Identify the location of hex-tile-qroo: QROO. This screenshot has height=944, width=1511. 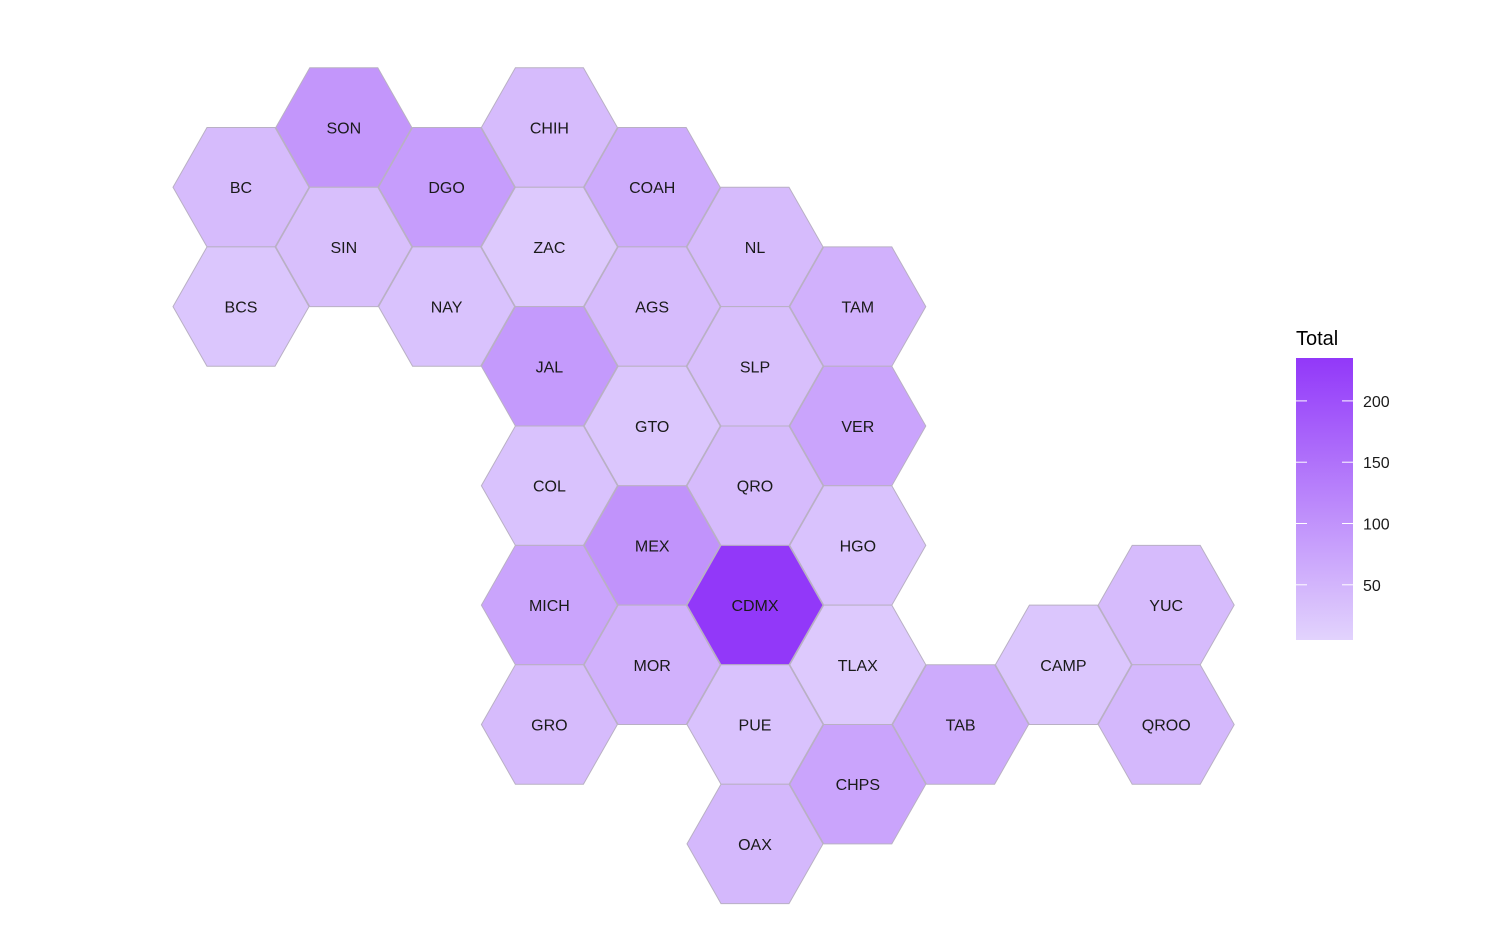
(1166, 724).